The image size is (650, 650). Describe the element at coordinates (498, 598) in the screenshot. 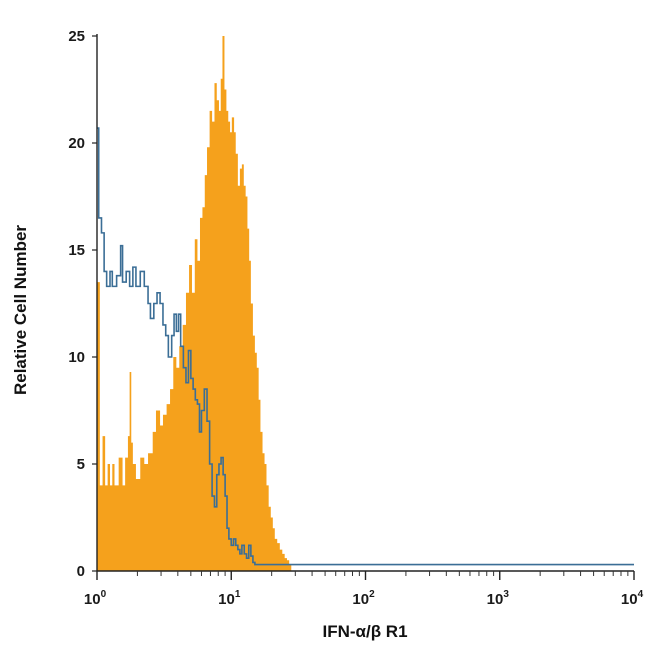

I see `x-tick-label: 10³` at that location.